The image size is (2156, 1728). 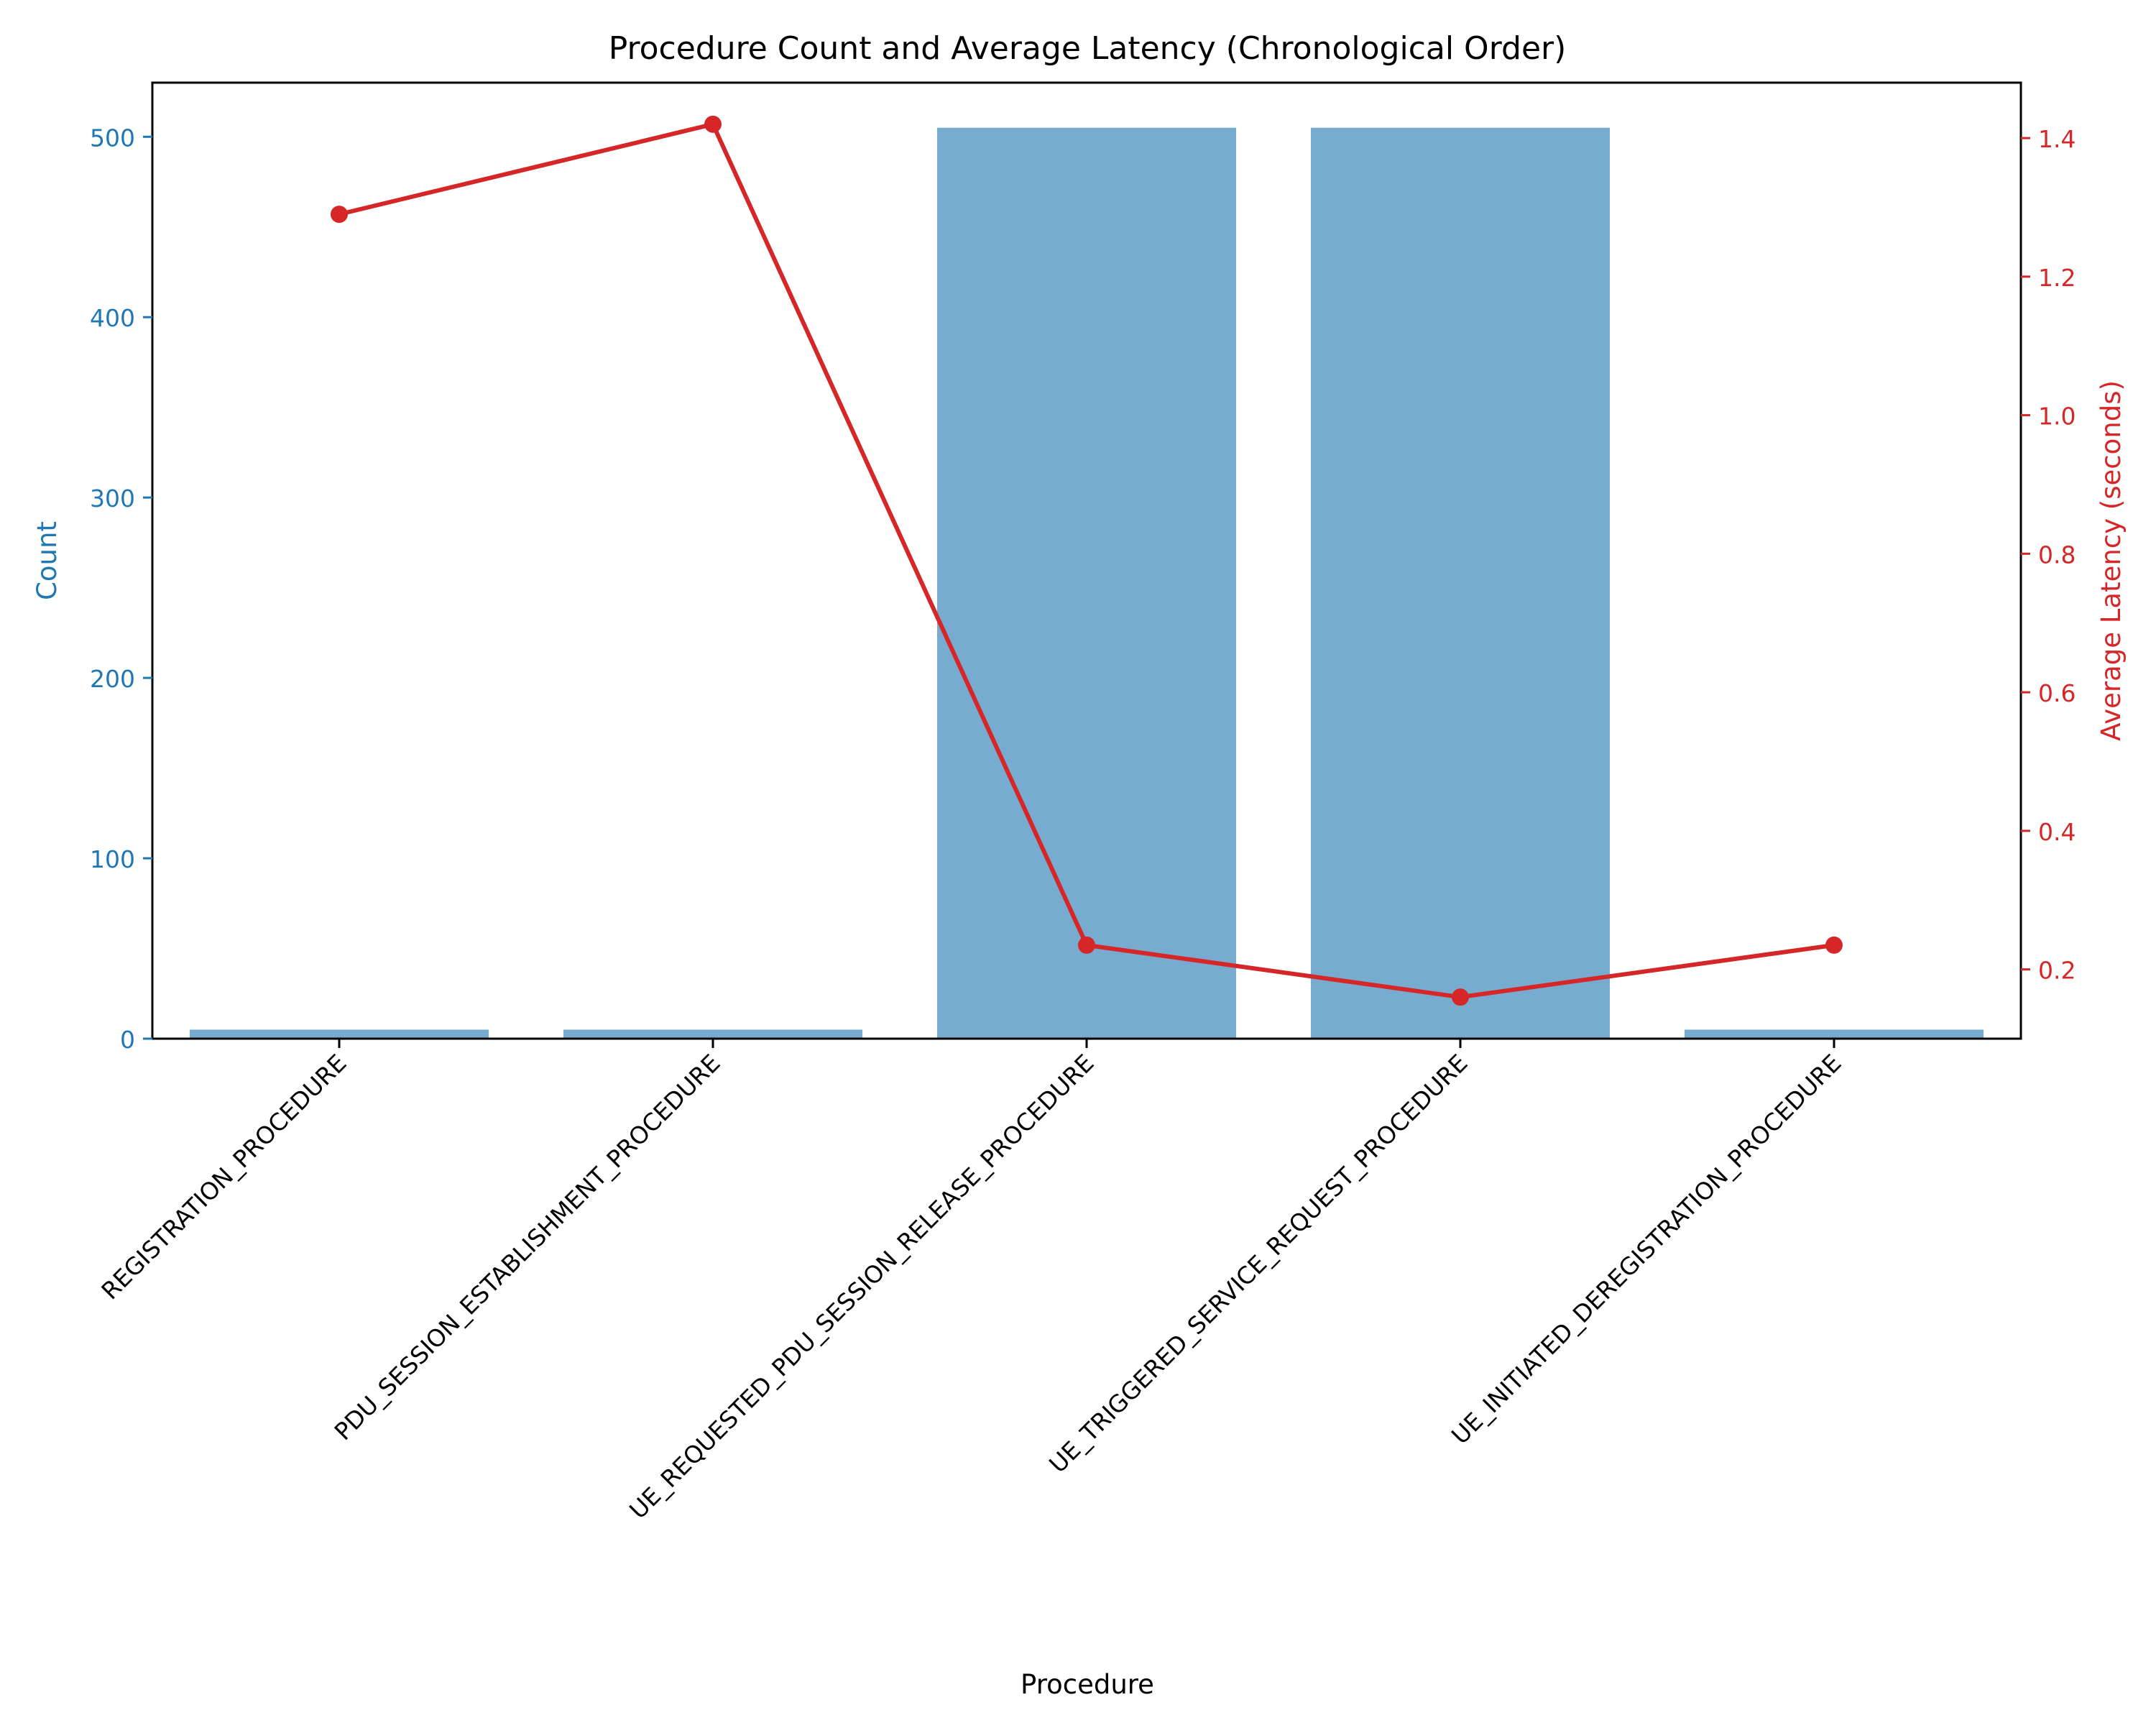 What do you see at coordinates (113, 859) in the screenshot?
I see `y-tick-label-2: 100` at bounding box center [113, 859].